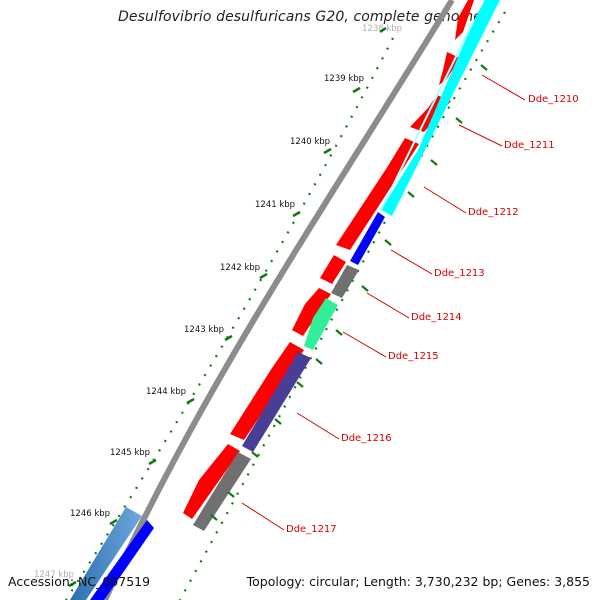  What do you see at coordinates (382, 29) in the screenshot?
I see `kbp-label: 1238 kbp` at bounding box center [382, 29].